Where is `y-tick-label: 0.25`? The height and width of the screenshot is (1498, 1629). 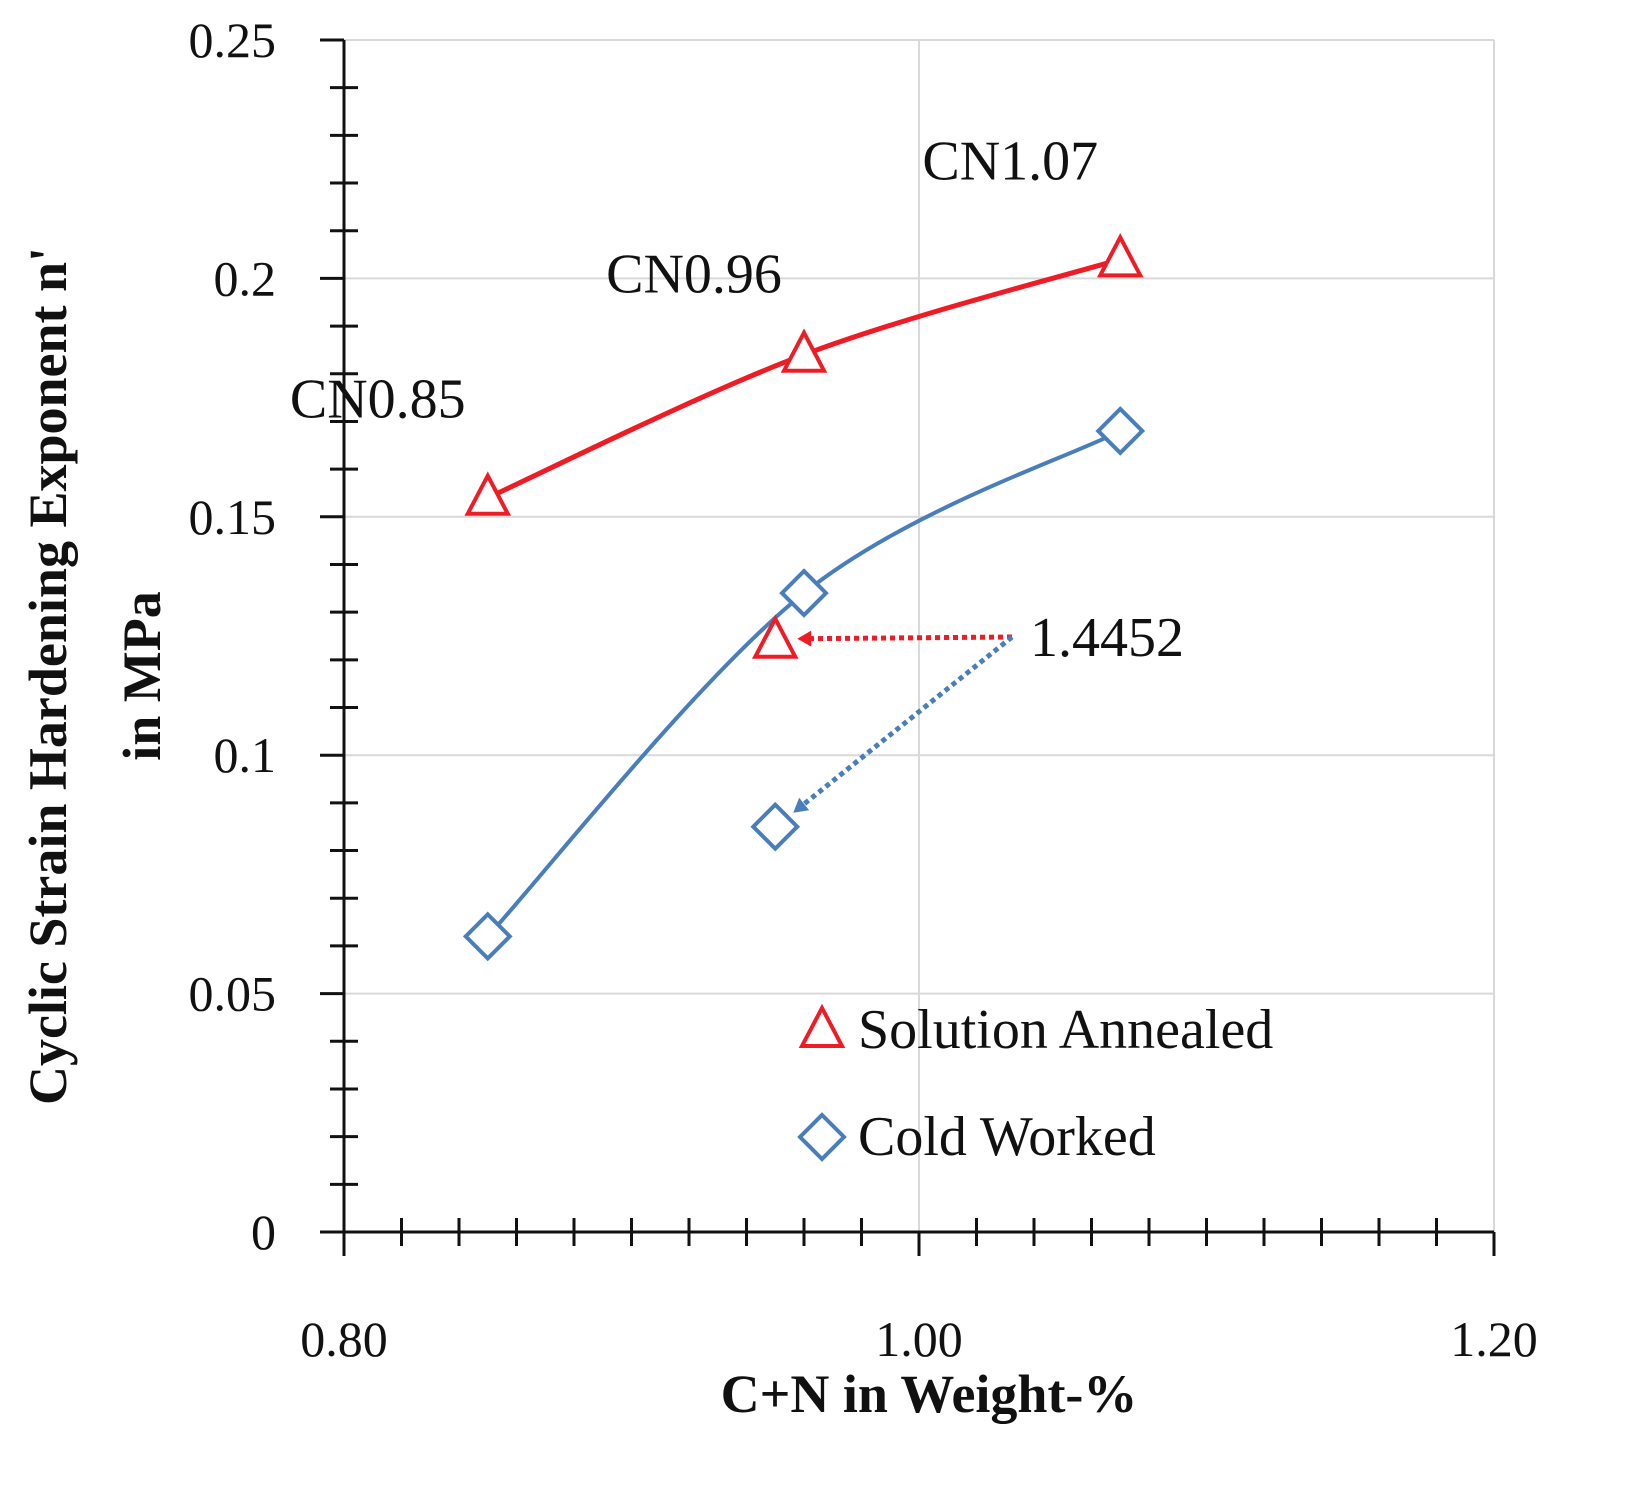
y-tick-label: 0.25 is located at coordinates (233, 40).